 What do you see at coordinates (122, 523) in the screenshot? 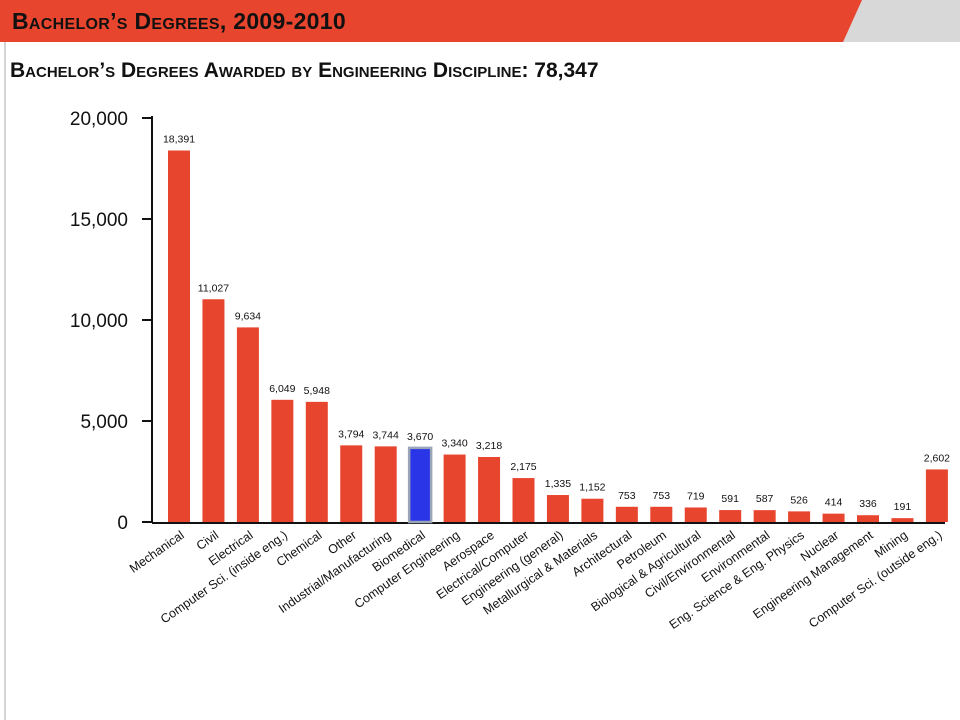
I see `y-tick-label: 0` at bounding box center [122, 523].